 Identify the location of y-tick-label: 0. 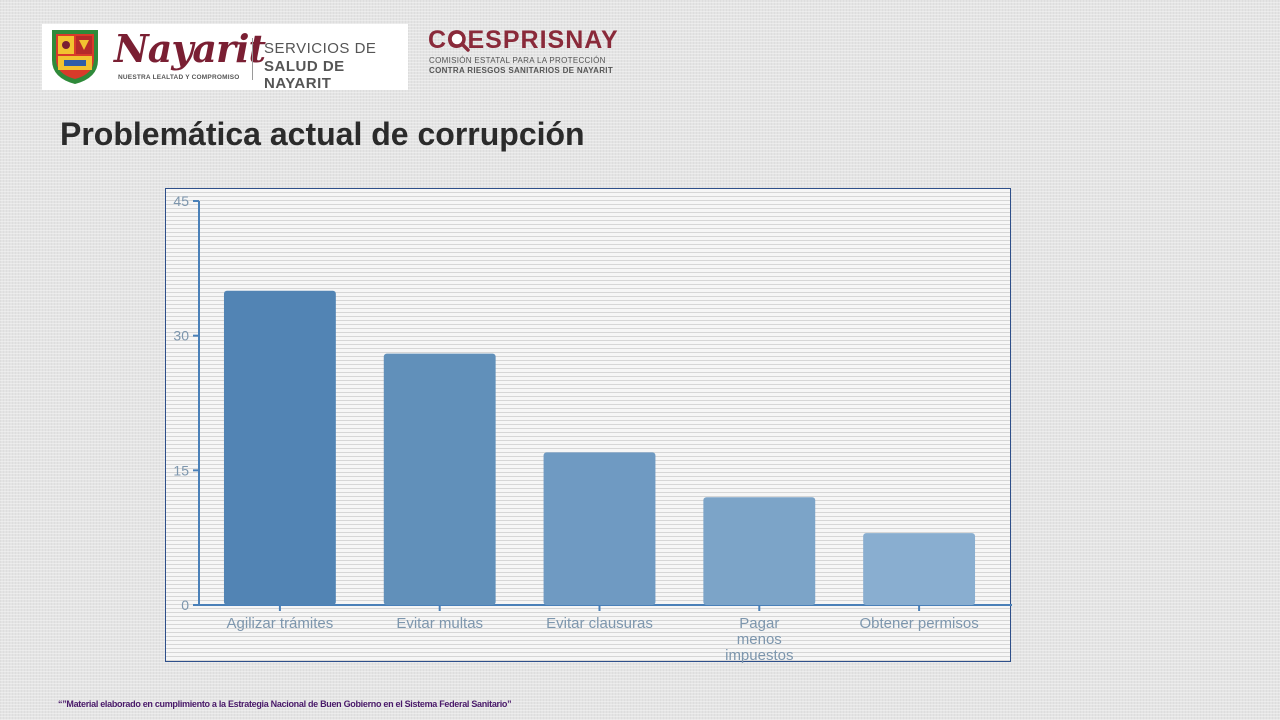
(185, 605).